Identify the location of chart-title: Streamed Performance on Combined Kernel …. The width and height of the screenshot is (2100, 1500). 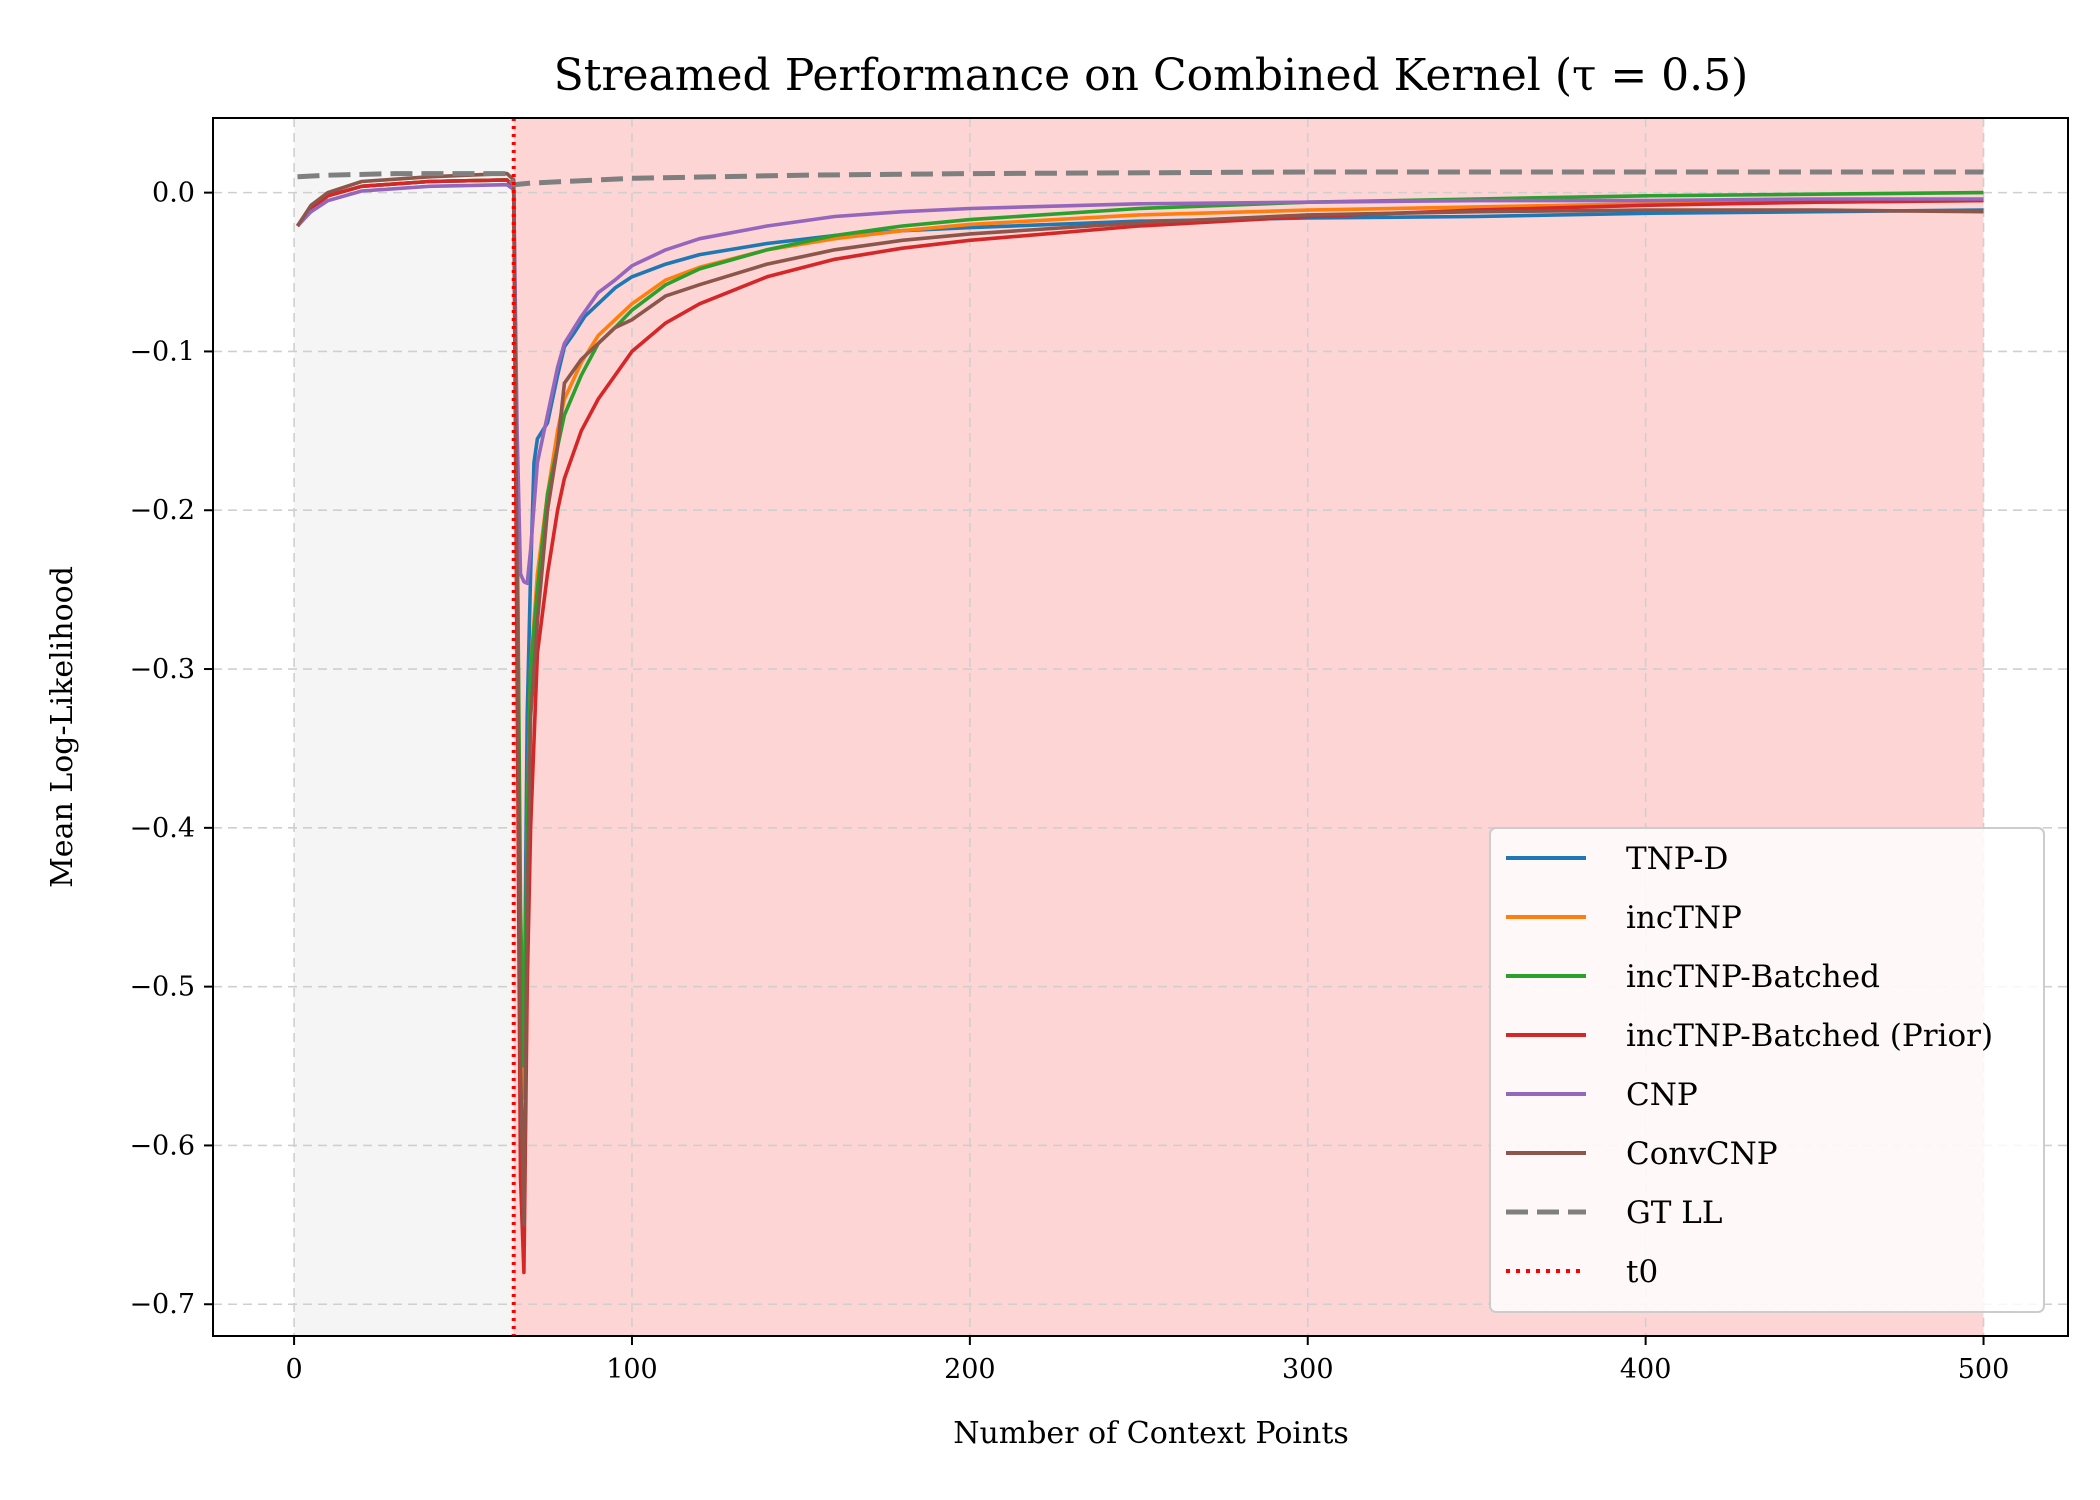
(1151, 75).